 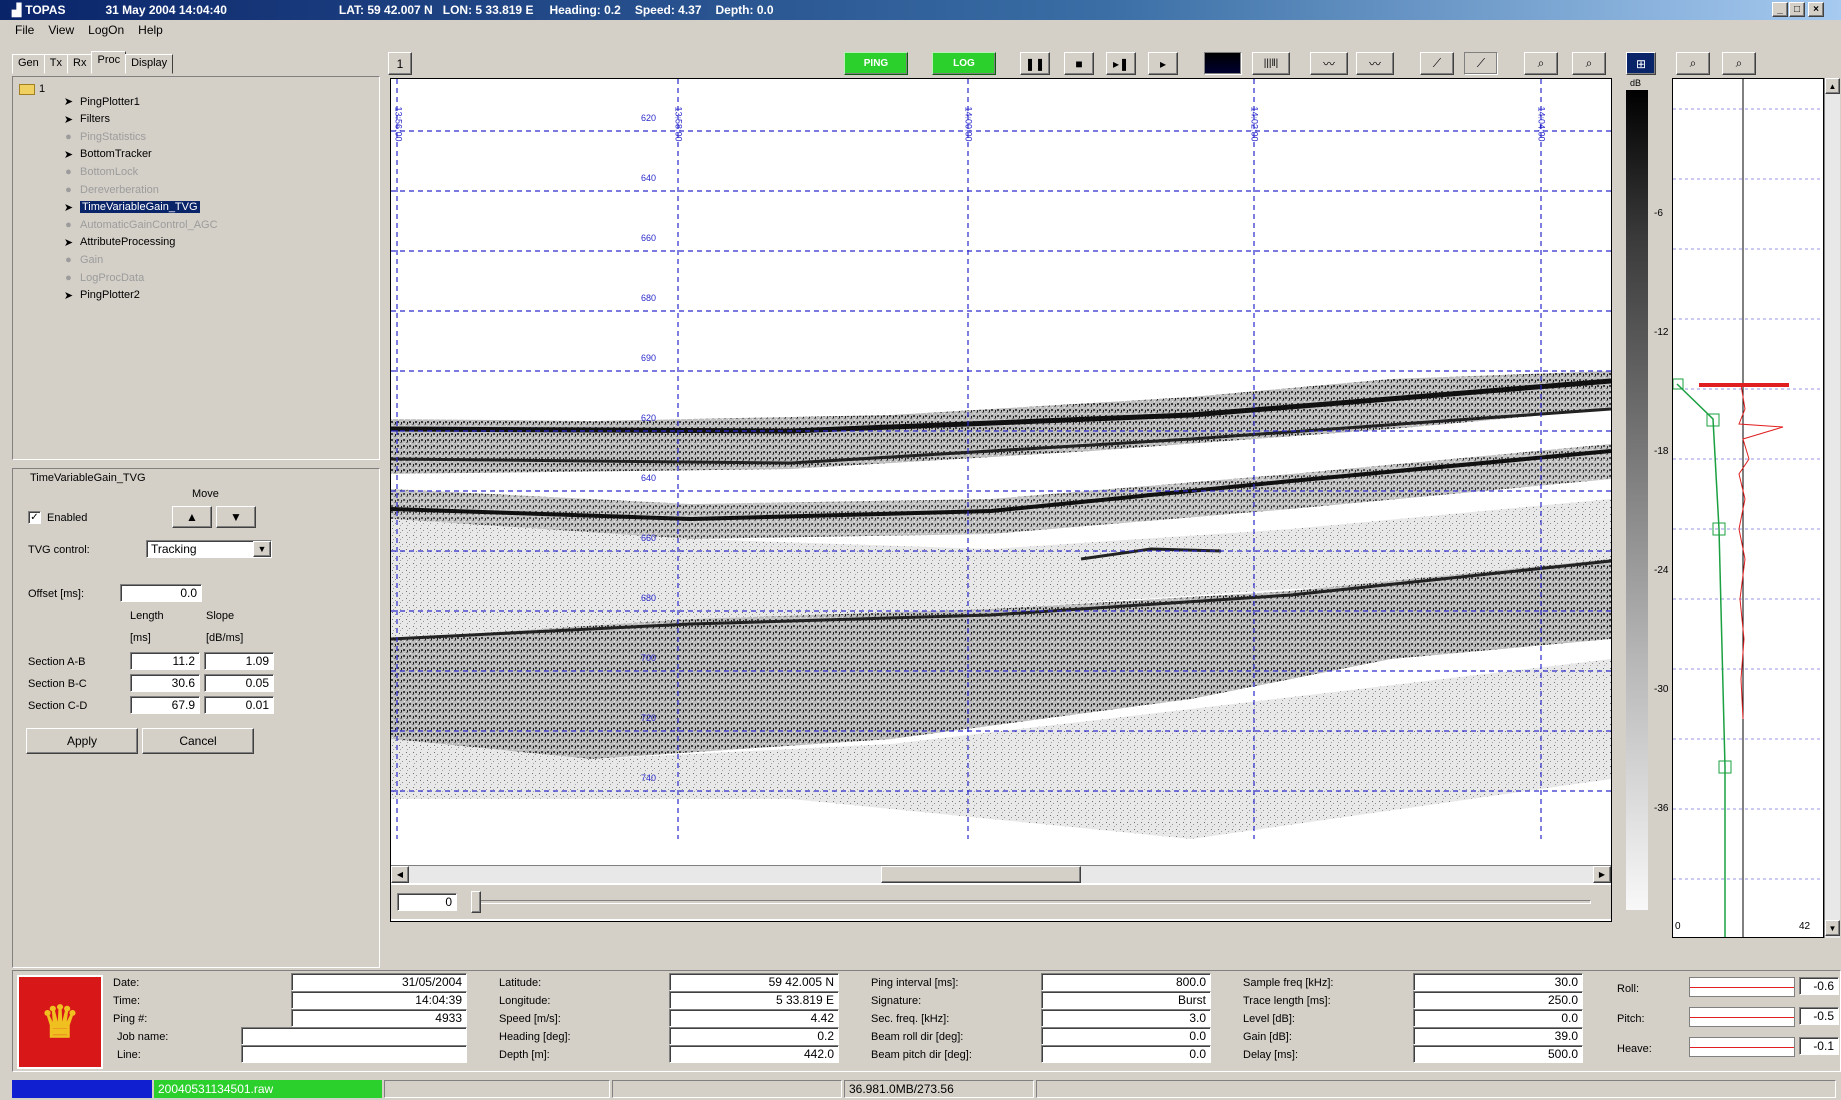 I want to click on menu-view: View, so click(x=61, y=30).